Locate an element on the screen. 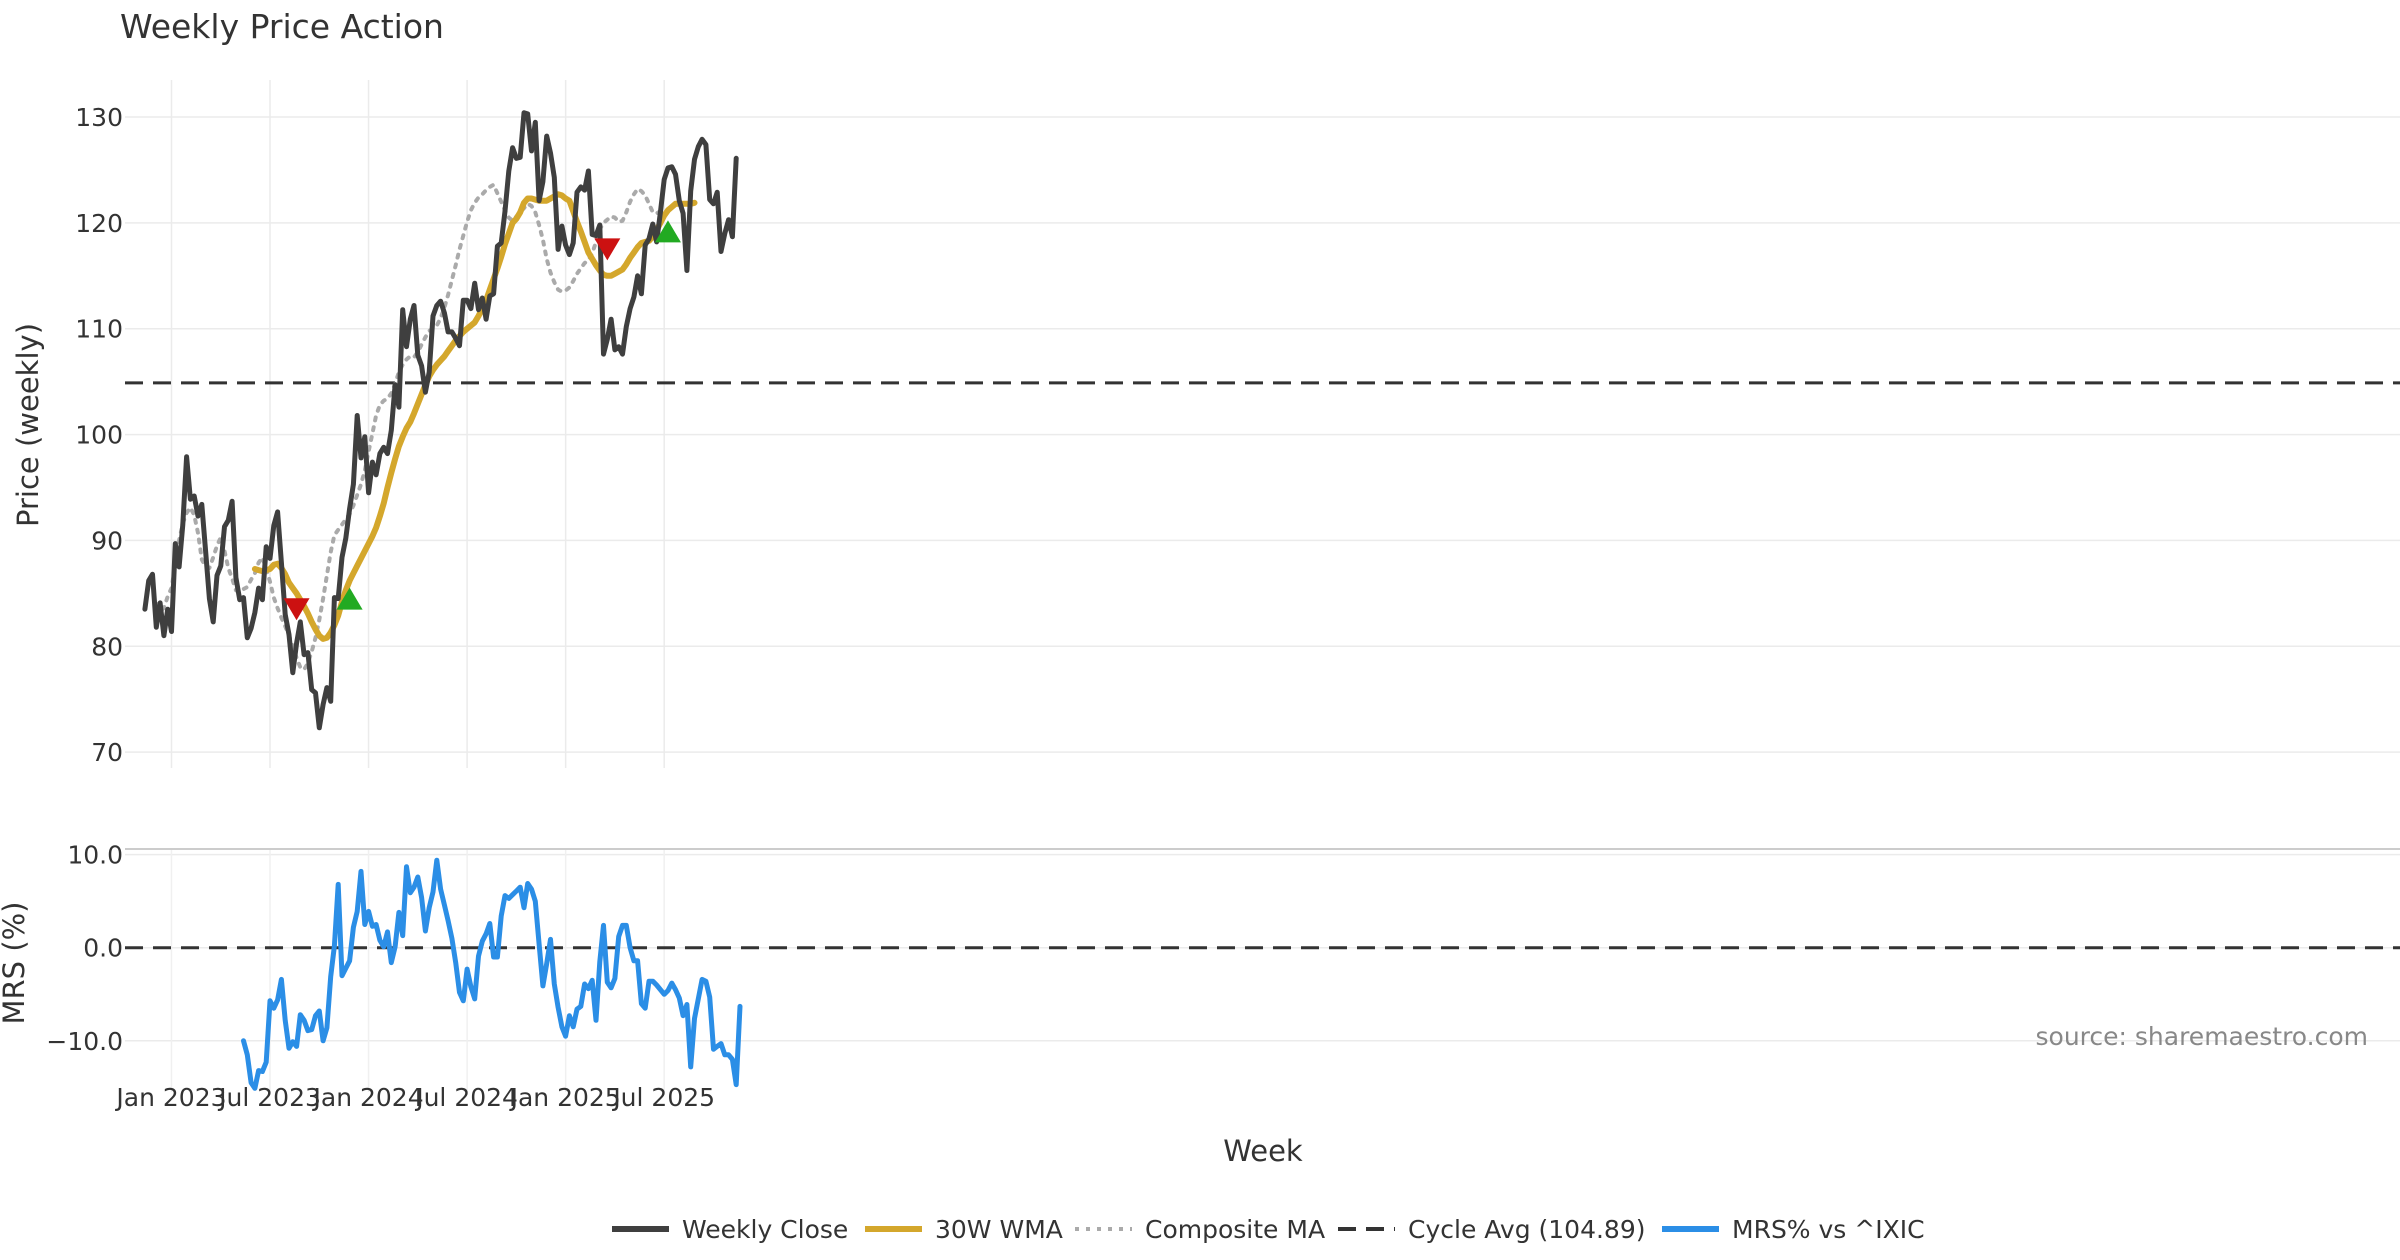  mrs-y-axis-label: MRS (%) is located at coordinates (15, 963).